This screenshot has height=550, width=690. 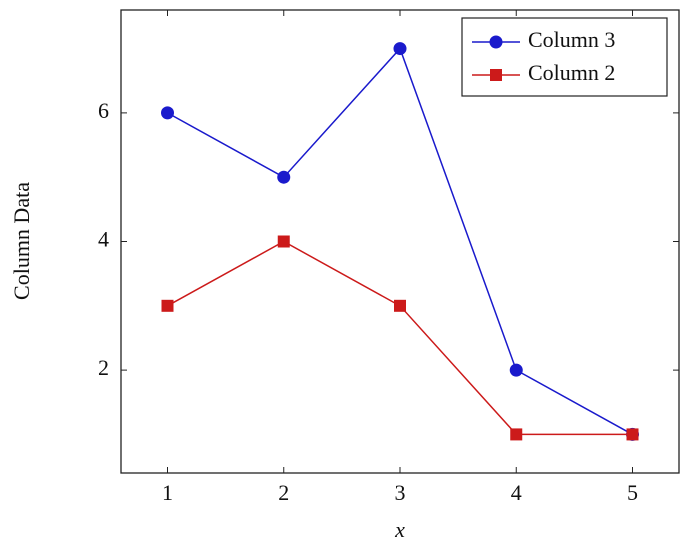 I want to click on y-axis-label: Column Data, so click(x=21, y=241).